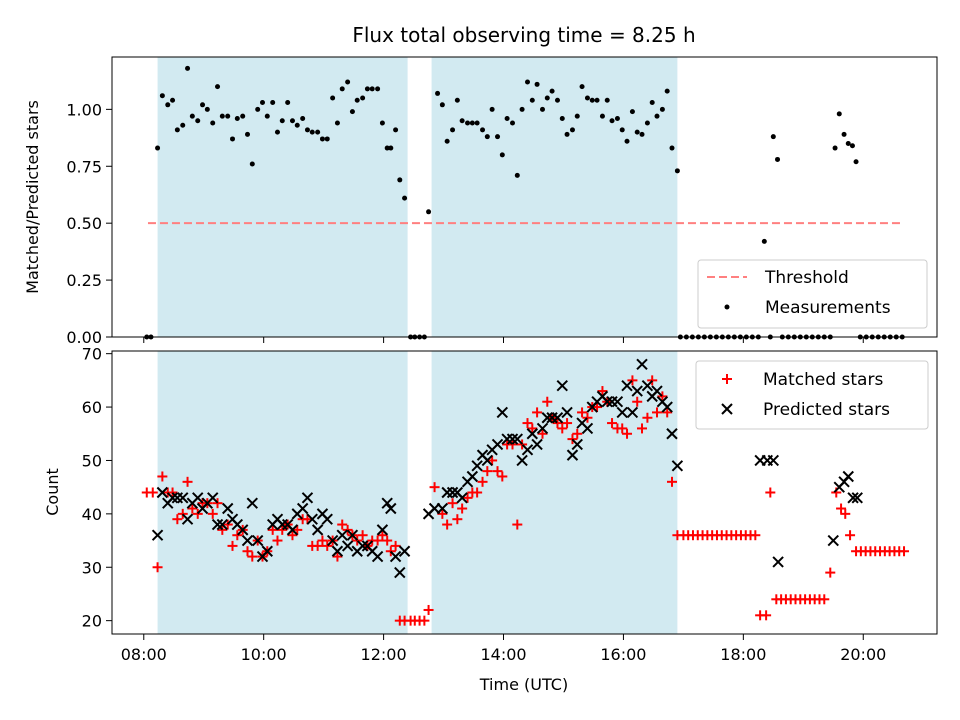 This screenshot has width=960, height=720. Describe the element at coordinates (727, 379) in the screenshot. I see `legend-matched-swatch` at that location.